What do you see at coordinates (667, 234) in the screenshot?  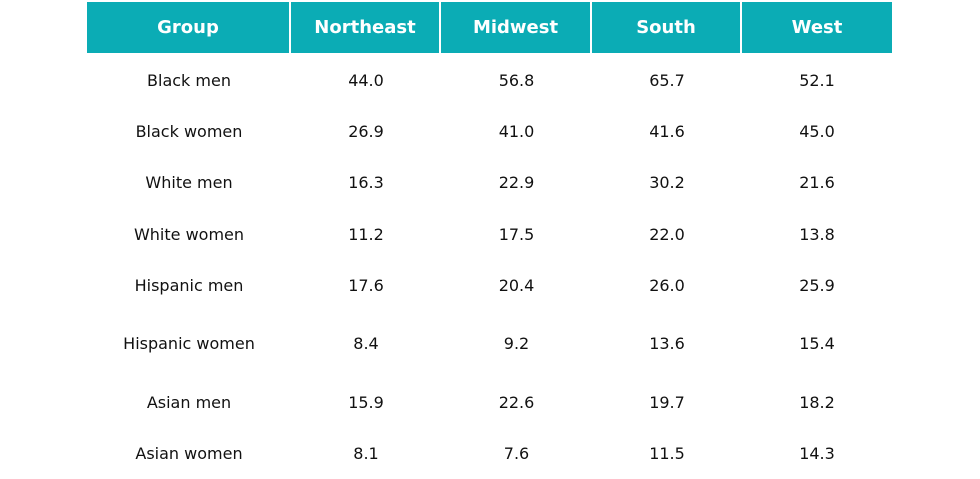 I see `table-cell: 22.0` at bounding box center [667, 234].